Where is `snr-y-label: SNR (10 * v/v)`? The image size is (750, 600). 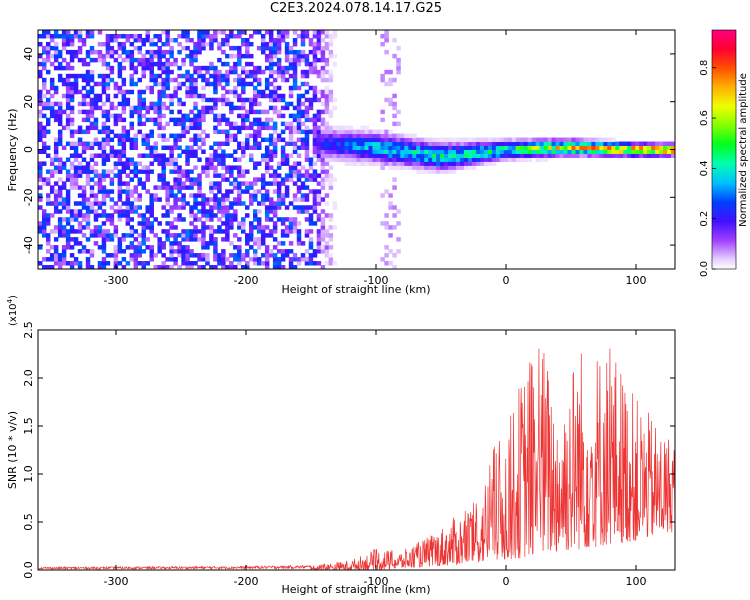
snr-y-label: SNR (10 * v/v) is located at coordinates (12, 450).